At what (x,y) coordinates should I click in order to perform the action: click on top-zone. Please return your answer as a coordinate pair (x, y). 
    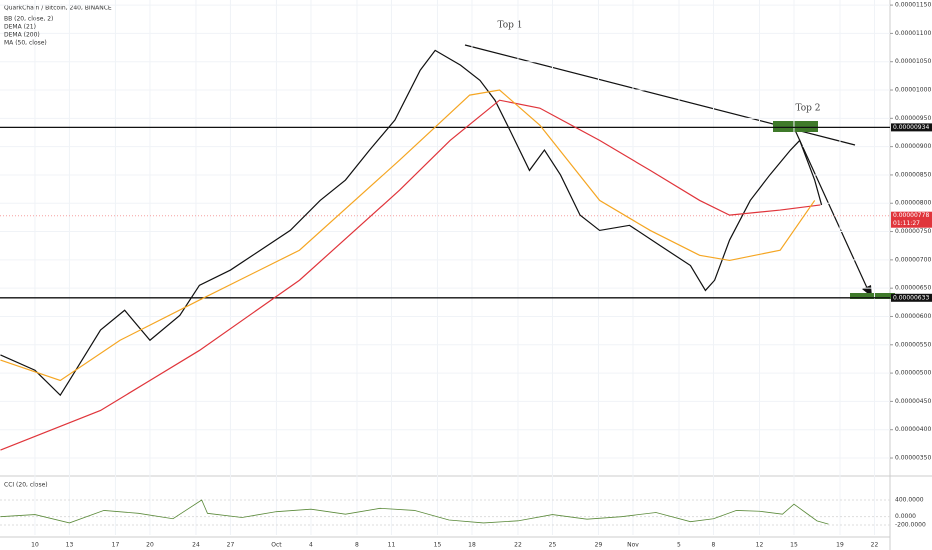
    Looking at the image, I should click on (795, 126).